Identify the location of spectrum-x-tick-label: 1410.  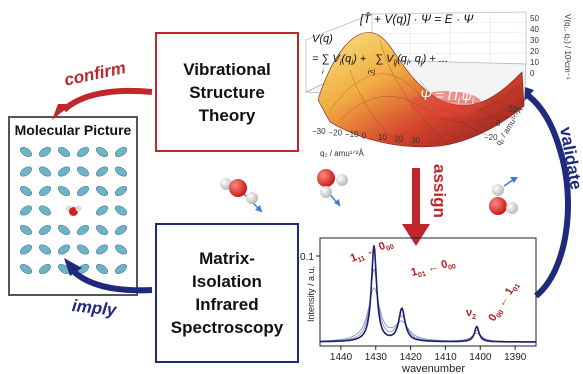
(445, 357).